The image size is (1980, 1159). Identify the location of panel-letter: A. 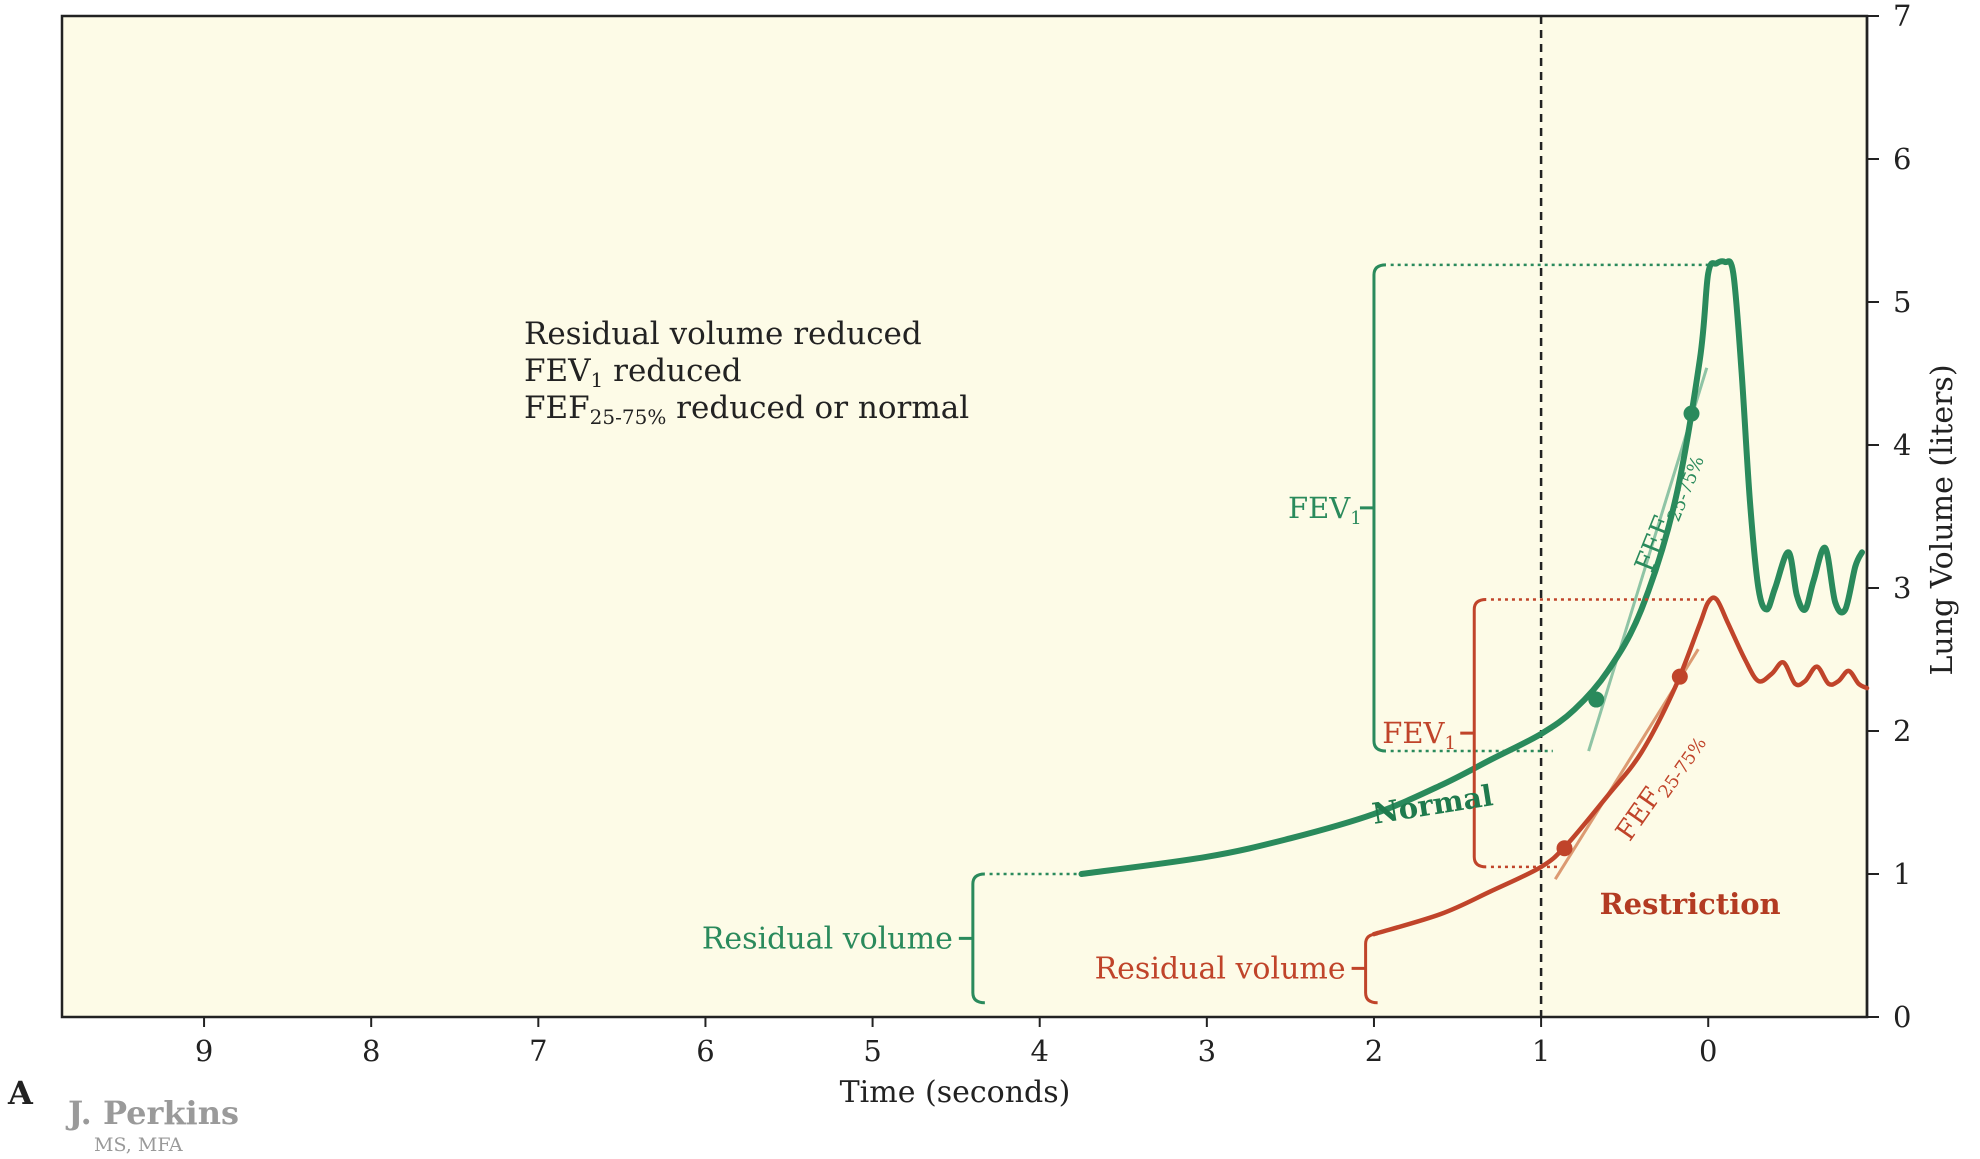
(20, 1093).